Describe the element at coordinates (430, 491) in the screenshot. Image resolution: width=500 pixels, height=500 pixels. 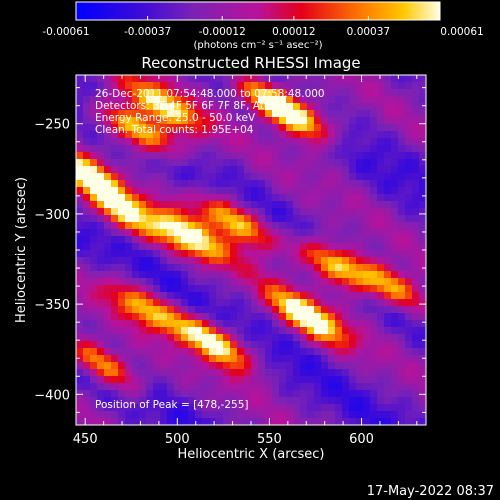
I see `generation-timestamp: 17-May-2022 08:37` at that location.